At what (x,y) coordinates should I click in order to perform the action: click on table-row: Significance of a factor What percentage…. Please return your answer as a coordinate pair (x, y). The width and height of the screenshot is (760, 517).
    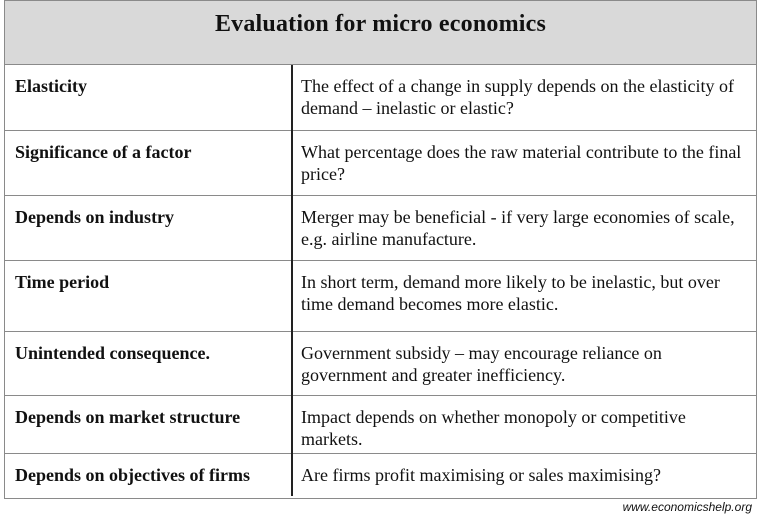
    Looking at the image, I should click on (380, 163).